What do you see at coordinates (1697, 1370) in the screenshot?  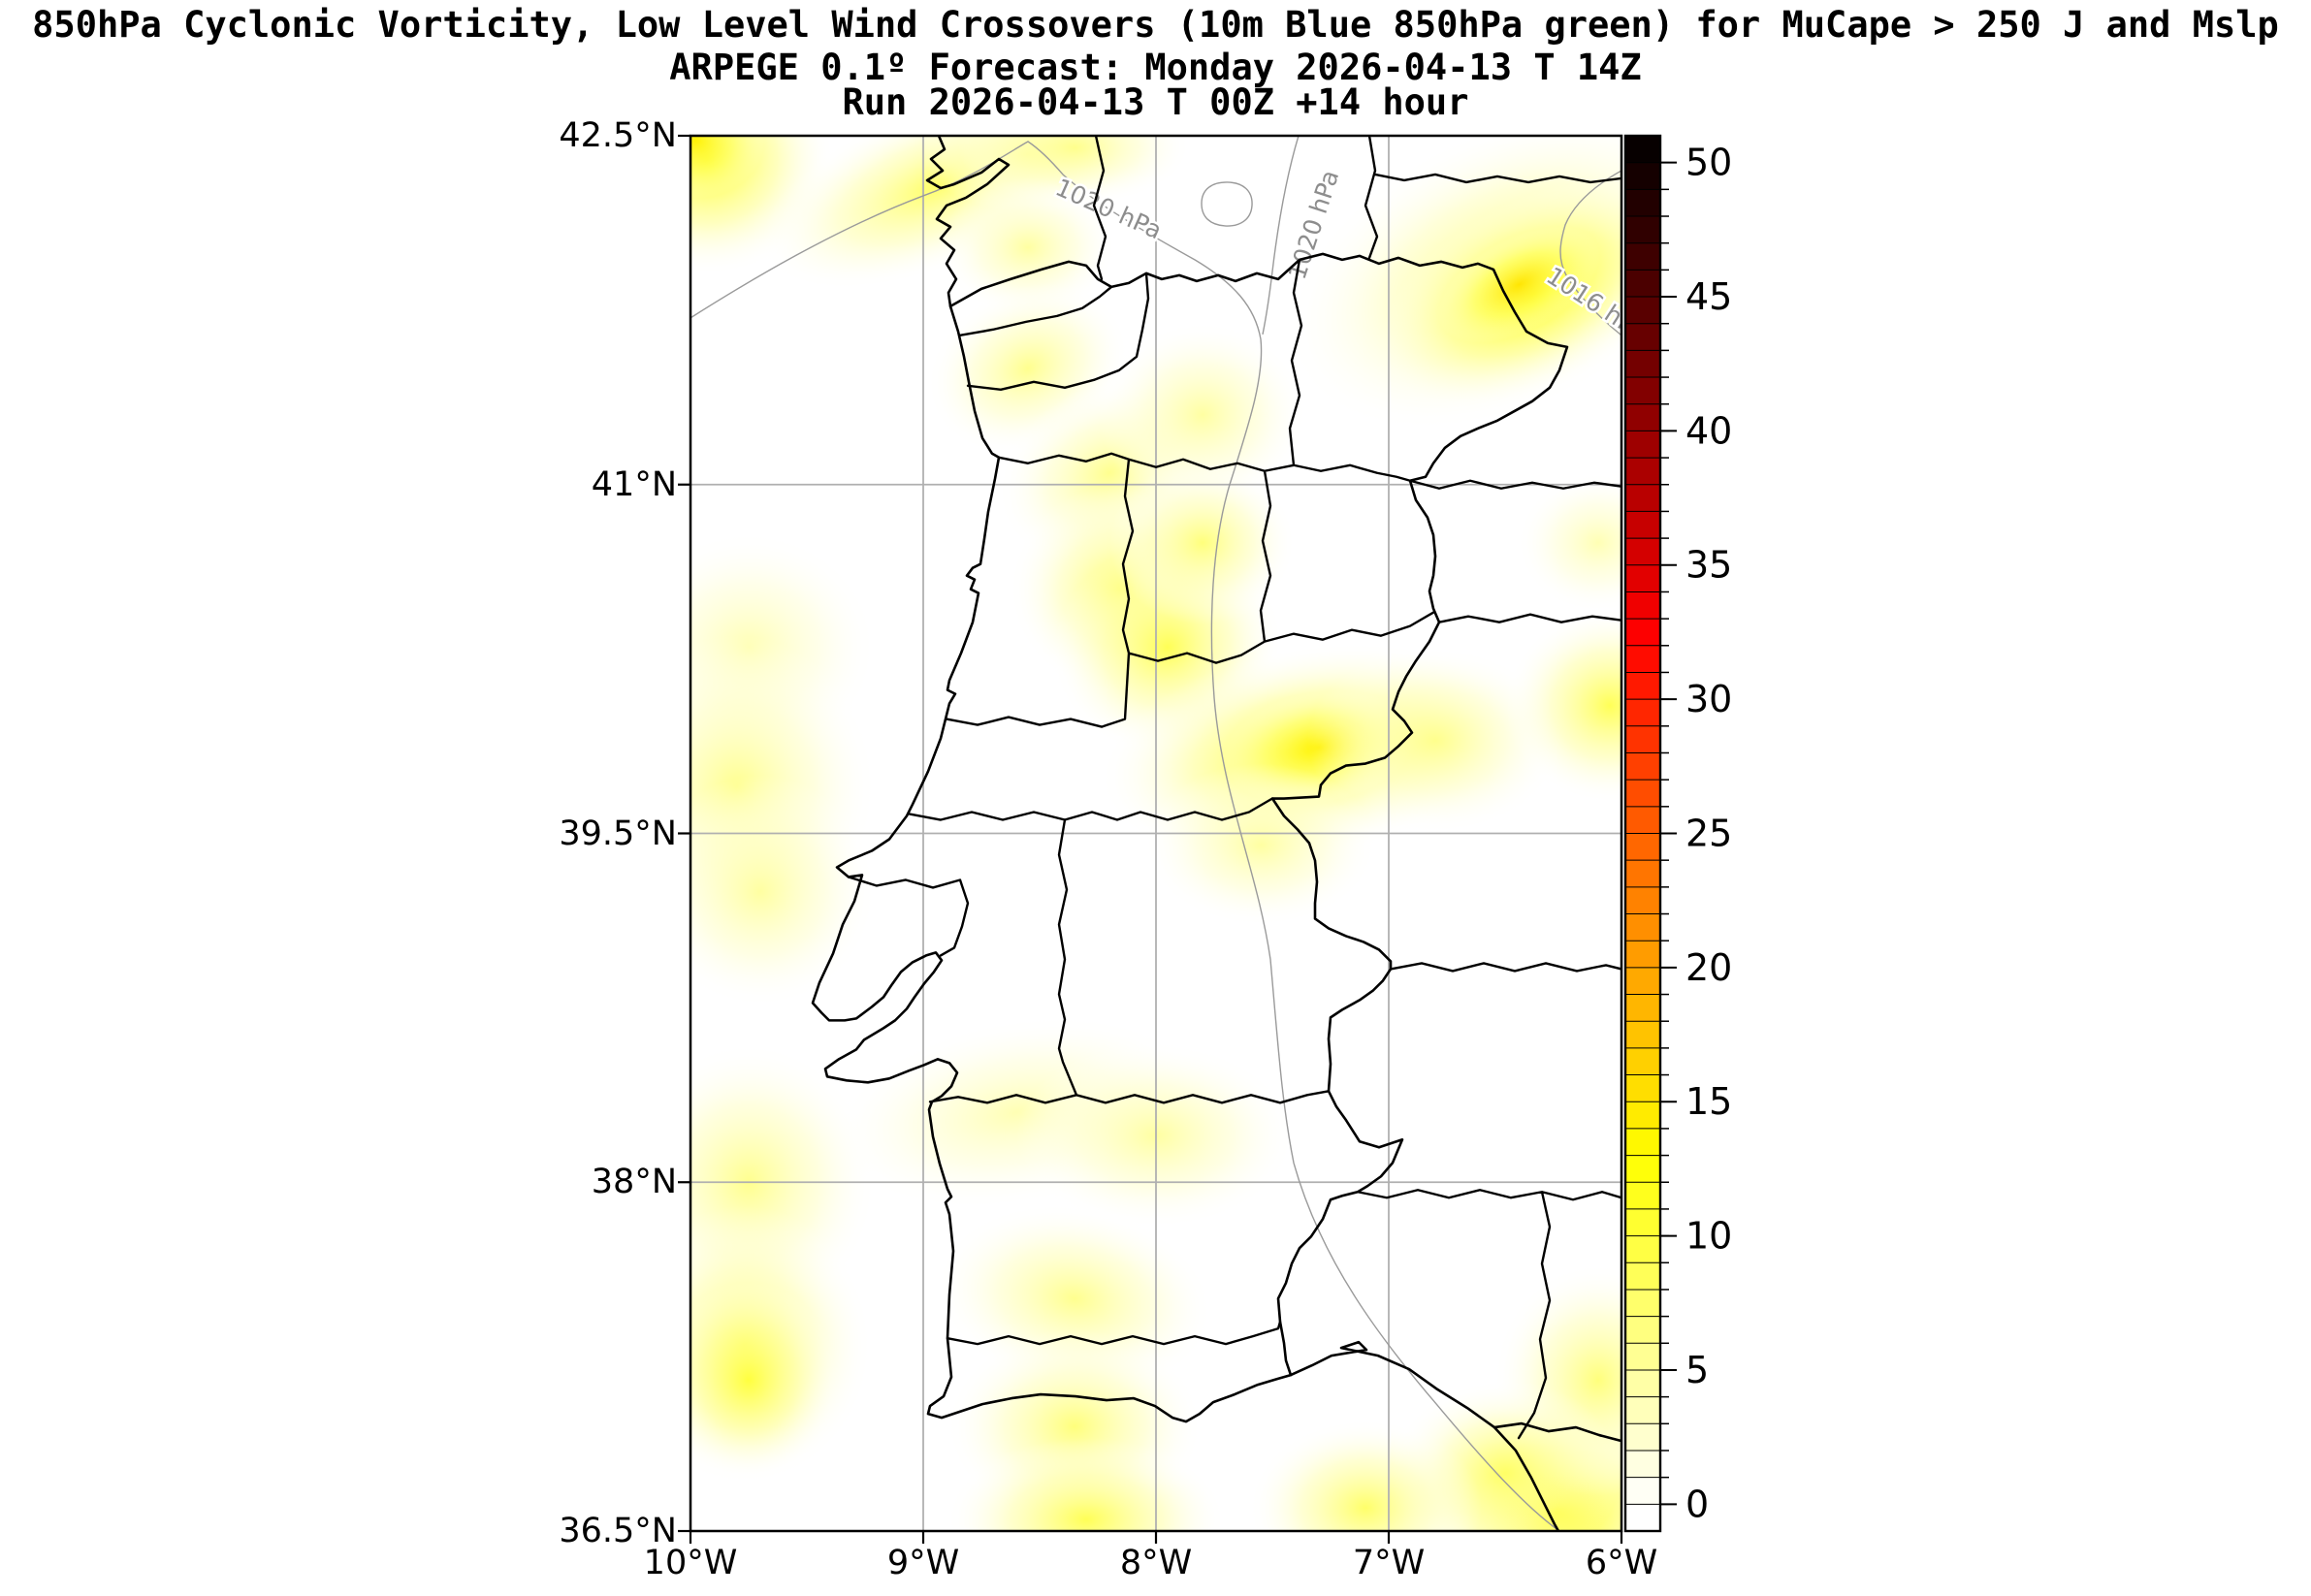 I see `colorbar-tick-label: 5` at bounding box center [1697, 1370].